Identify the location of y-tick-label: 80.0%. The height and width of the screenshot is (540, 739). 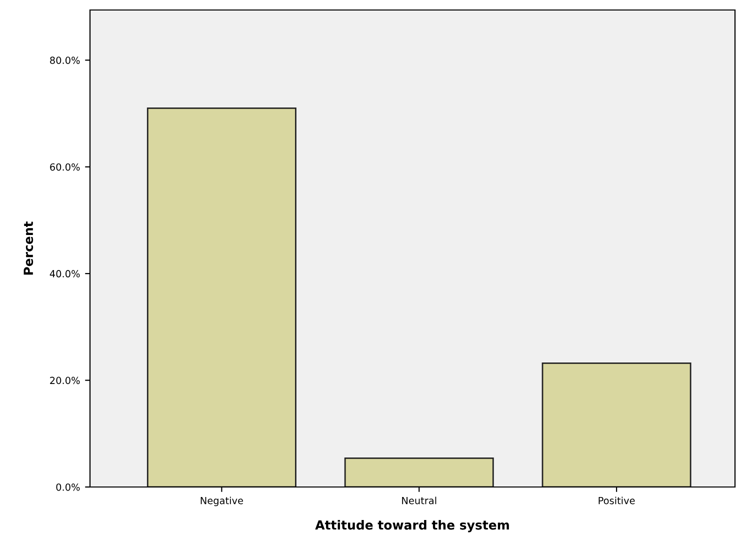
(65, 60).